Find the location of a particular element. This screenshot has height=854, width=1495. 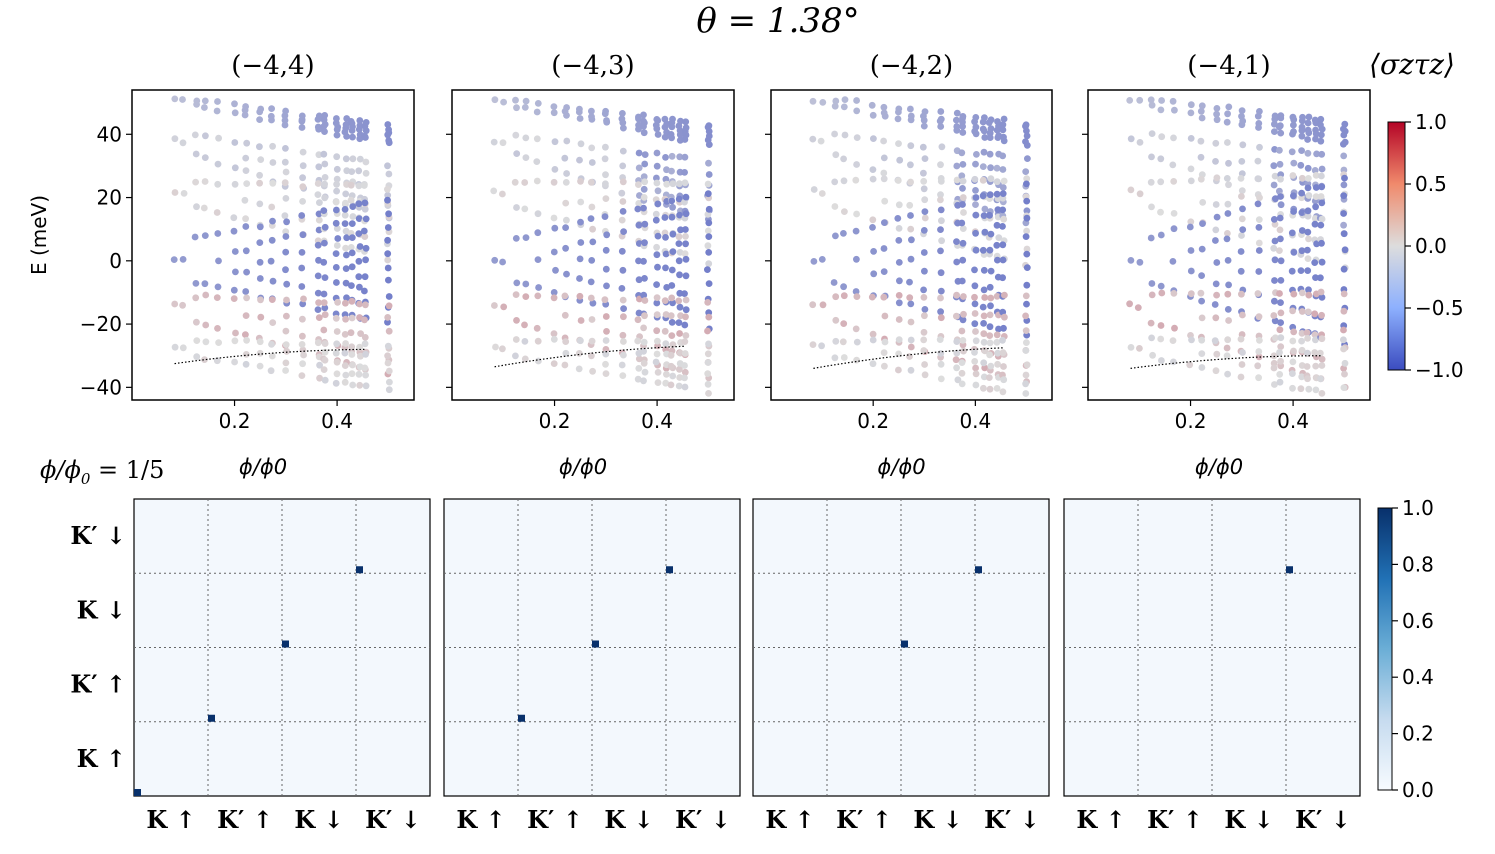

matrix-x-label: K′ ↓ is located at coordinates (703, 819).